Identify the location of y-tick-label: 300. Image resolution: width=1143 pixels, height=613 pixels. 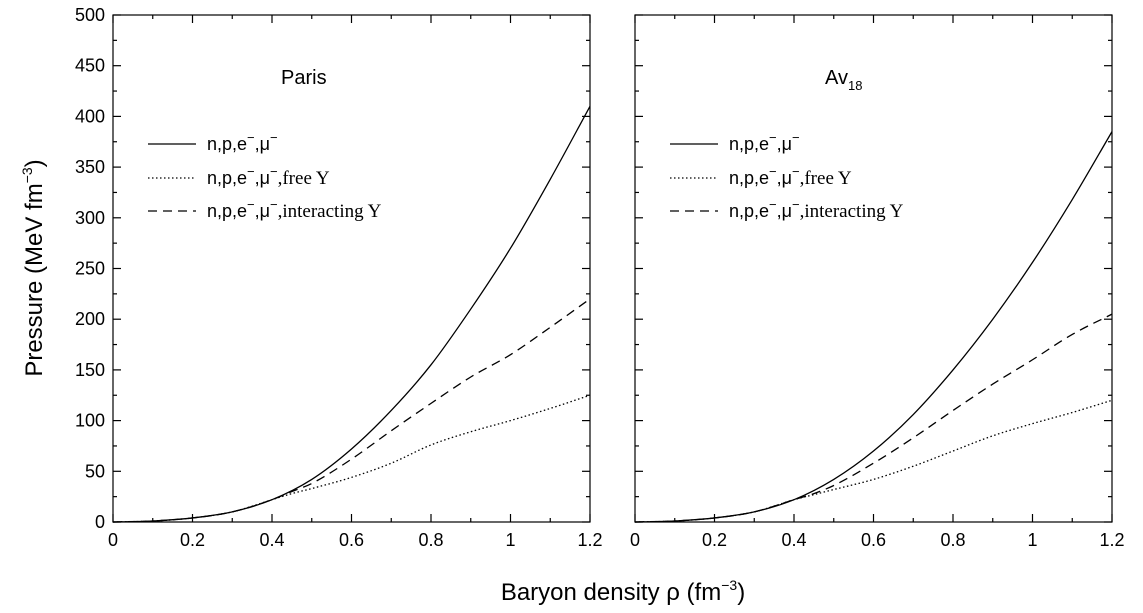
(90, 218).